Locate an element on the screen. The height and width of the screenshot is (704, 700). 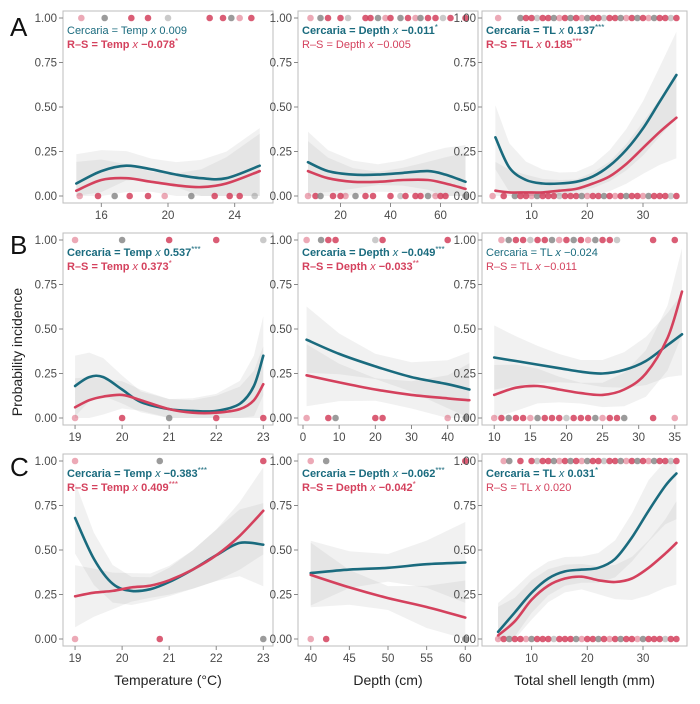
rs-annotation: R–S = TL x 0.185*** is located at coordinates (534, 44).